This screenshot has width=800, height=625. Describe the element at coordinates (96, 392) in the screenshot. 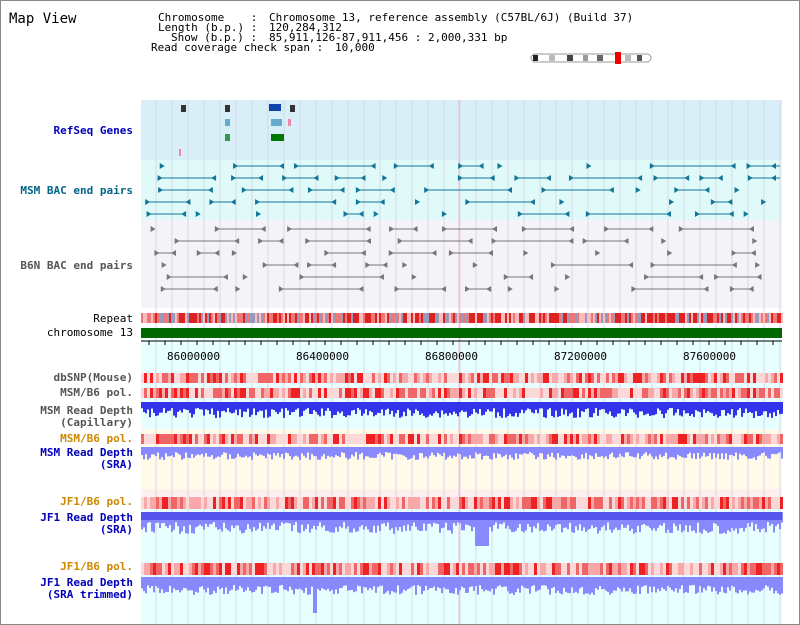

I see `track-label-msm-b6-pol: MSM/B6 pol.` at that location.